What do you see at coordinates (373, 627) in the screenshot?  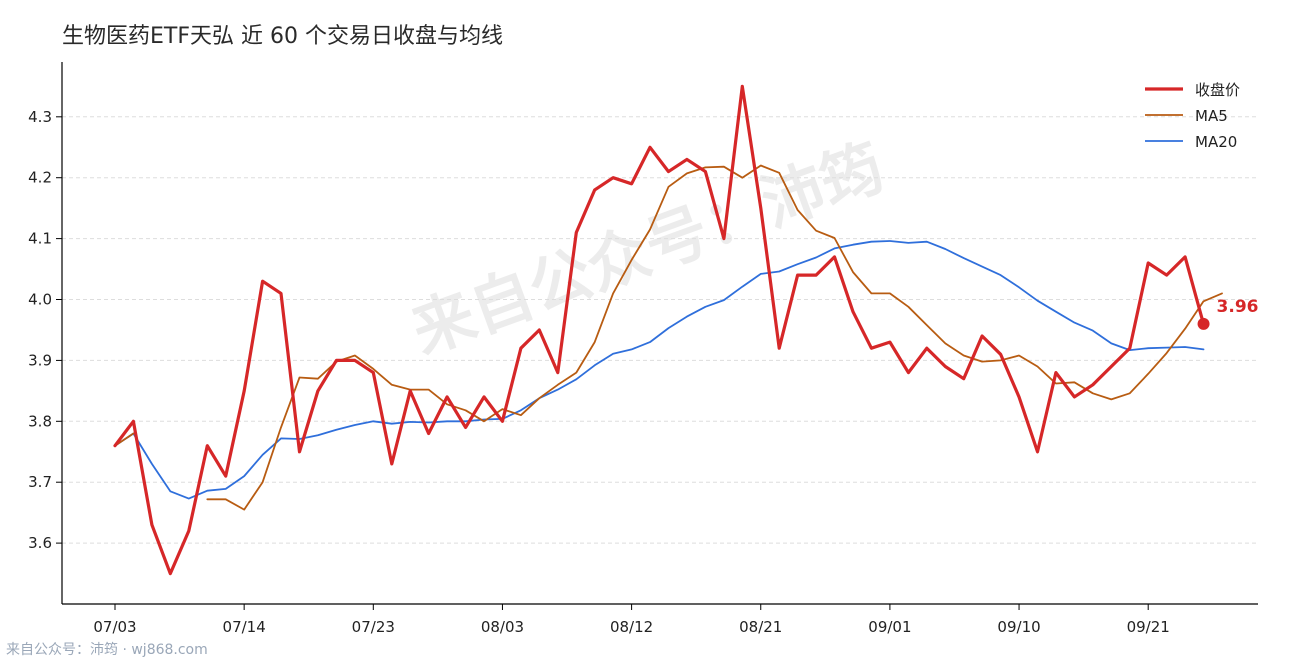 I see `x-tick-label: 07/23` at bounding box center [373, 627].